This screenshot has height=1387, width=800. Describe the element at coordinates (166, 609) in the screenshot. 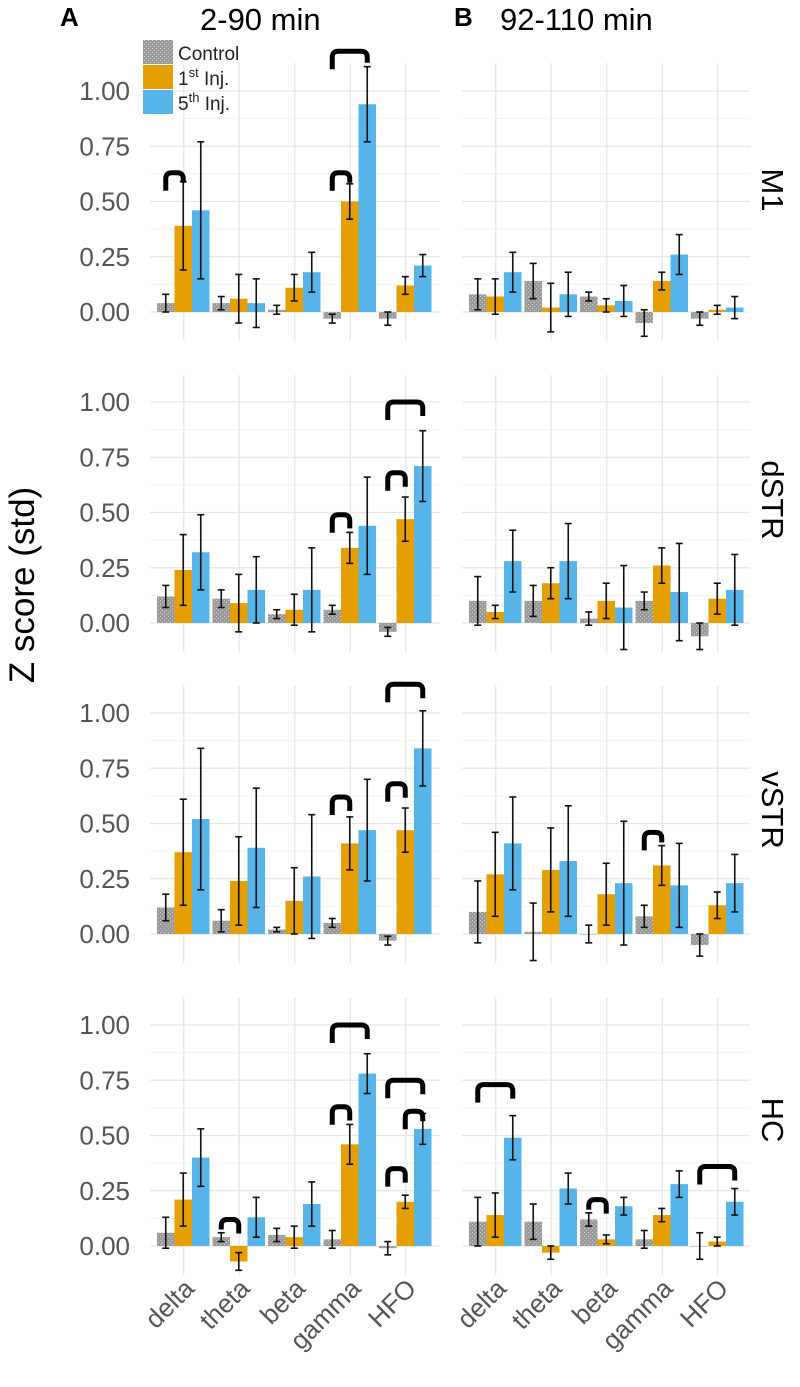

I see `bar-control-delta` at that location.